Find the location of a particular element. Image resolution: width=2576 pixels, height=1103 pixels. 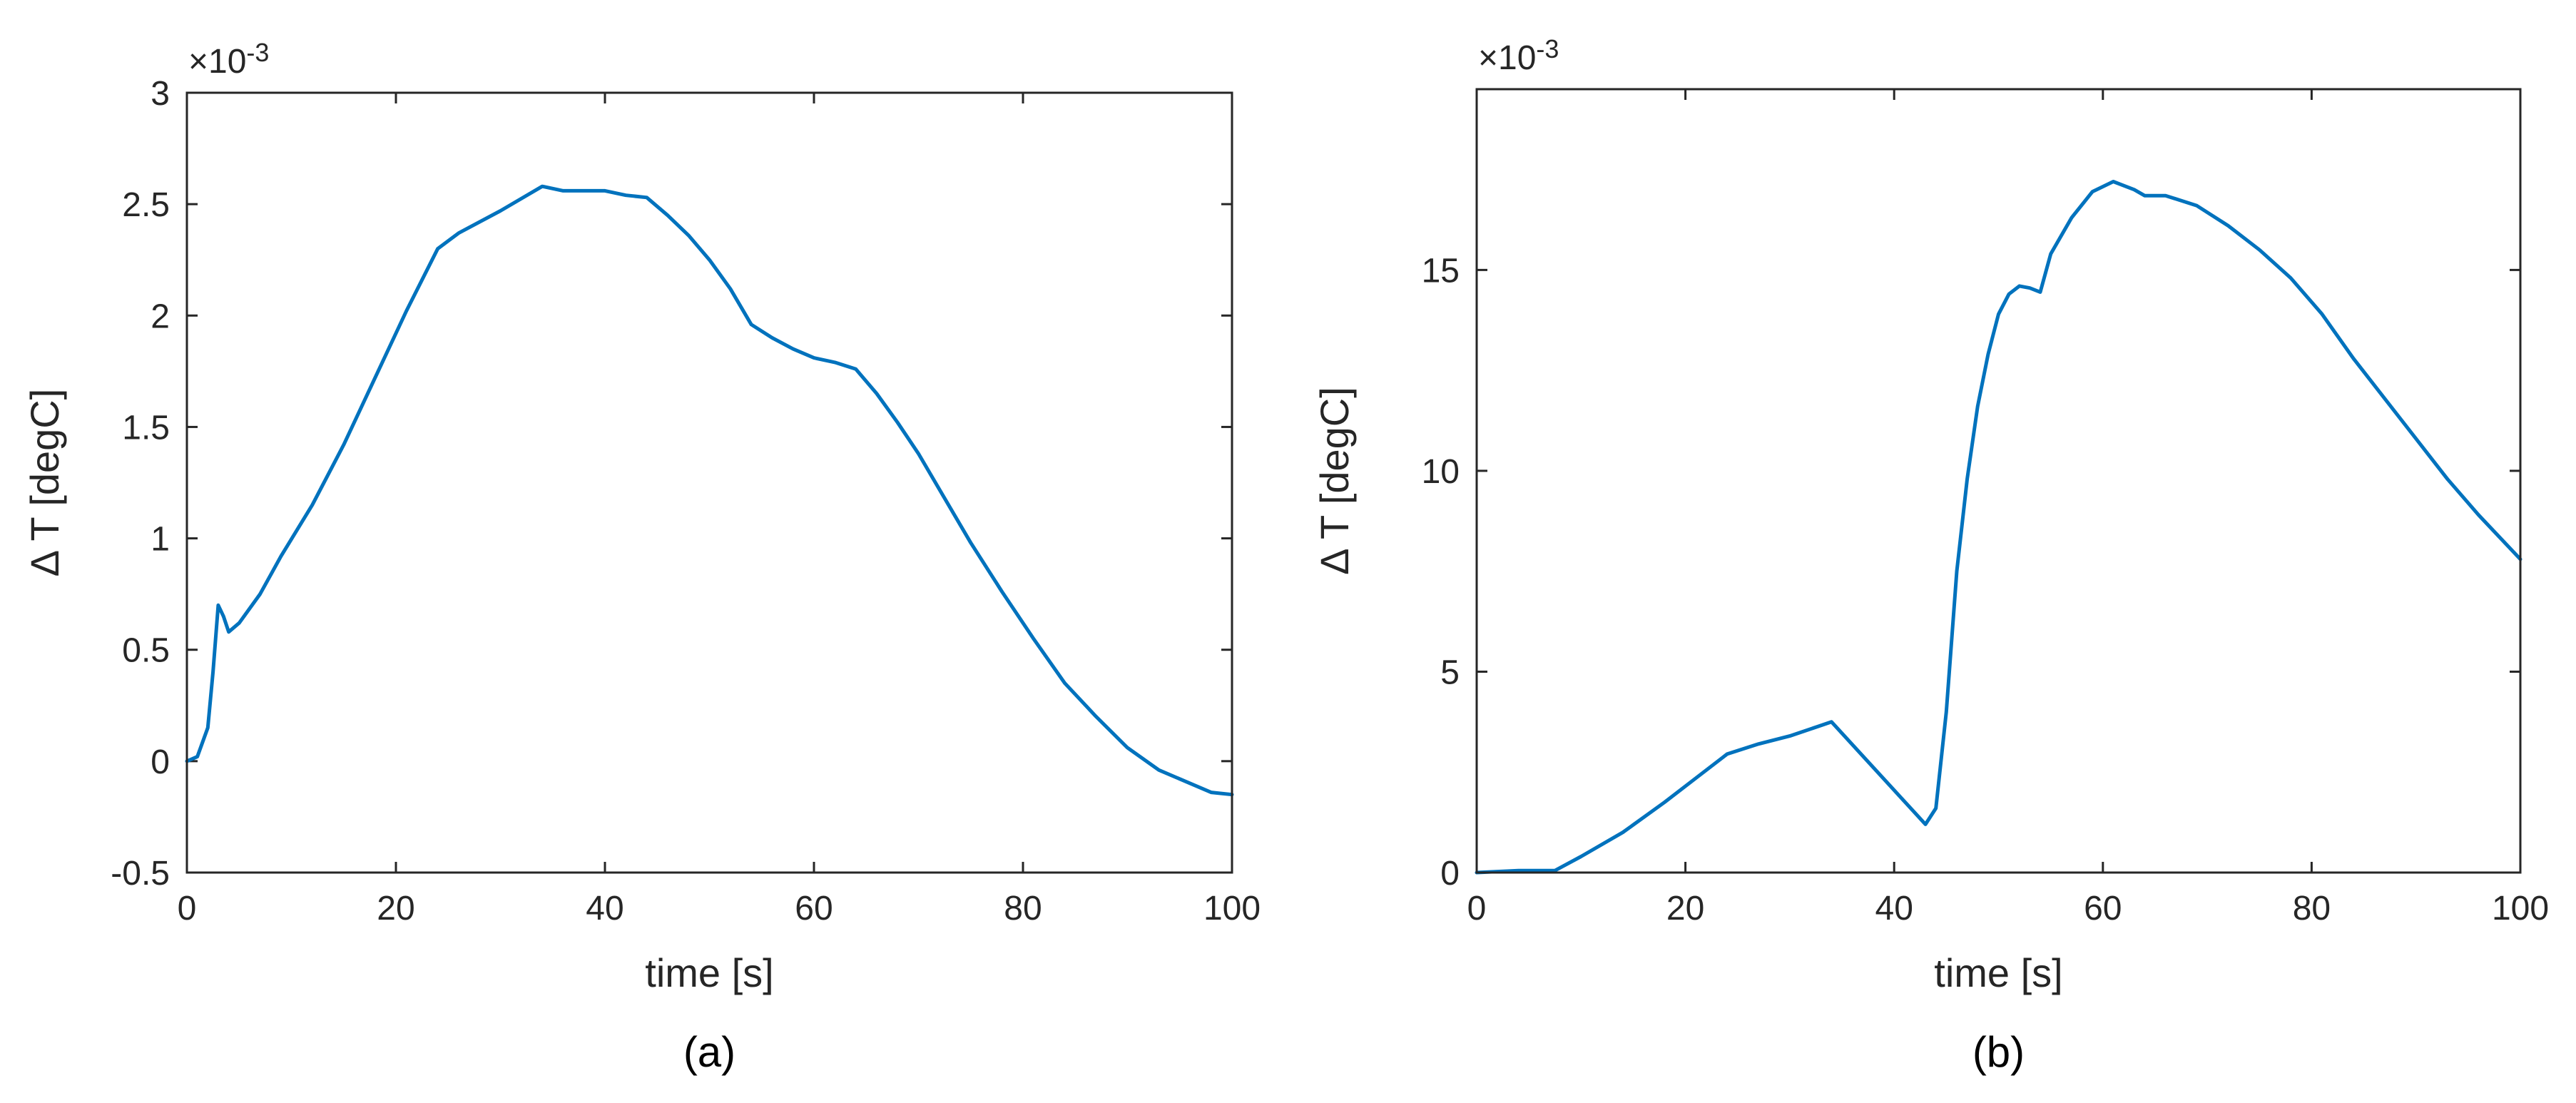

x-tick-labels-a: 0 20 40 60 80 100 is located at coordinates (719, 908).